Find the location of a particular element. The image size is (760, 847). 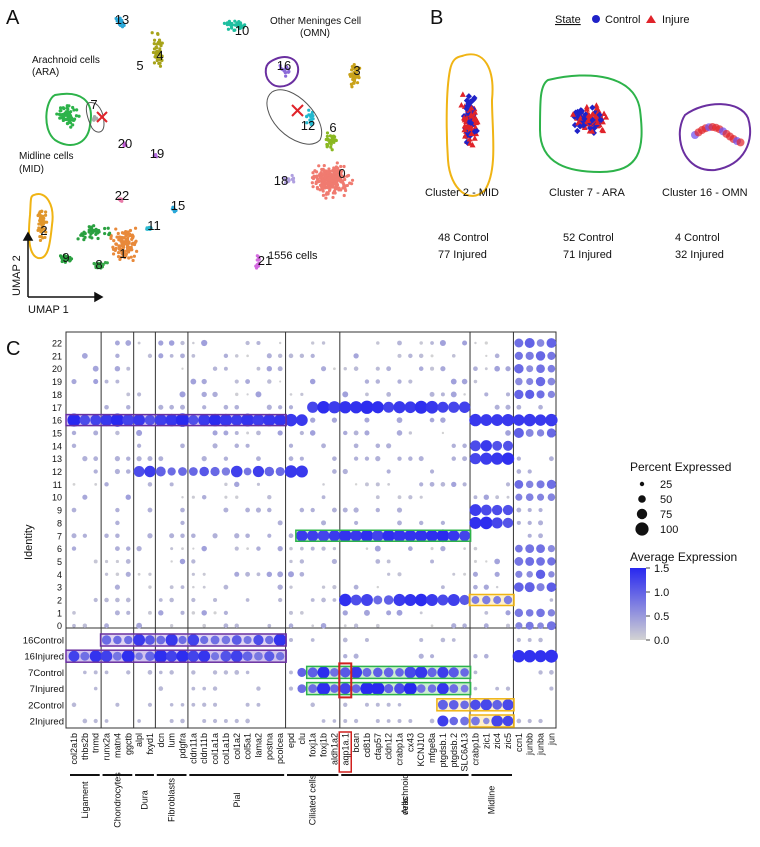

identity-label: 15 is located at coordinates (57, 433).